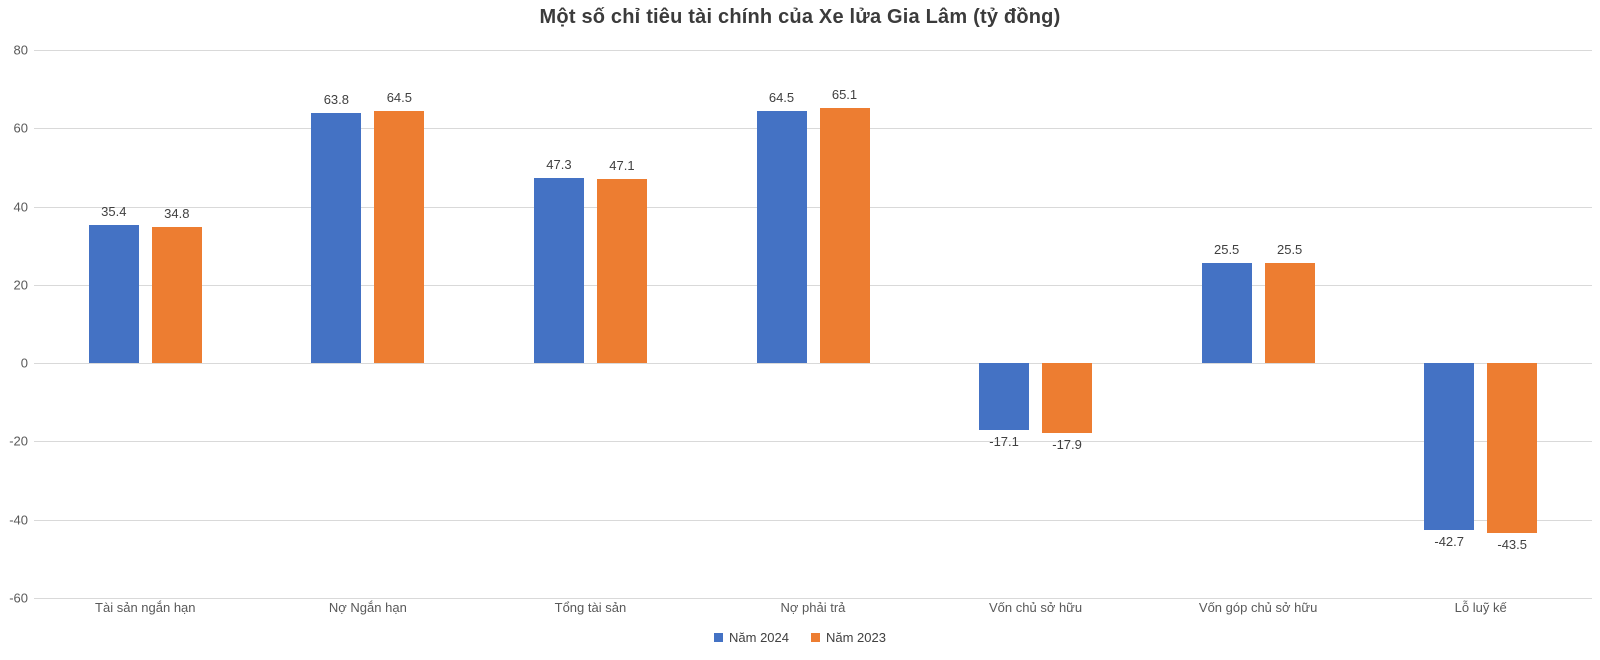  Describe the element at coordinates (1449, 542) in the screenshot. I see `value-label: -42.7` at that location.